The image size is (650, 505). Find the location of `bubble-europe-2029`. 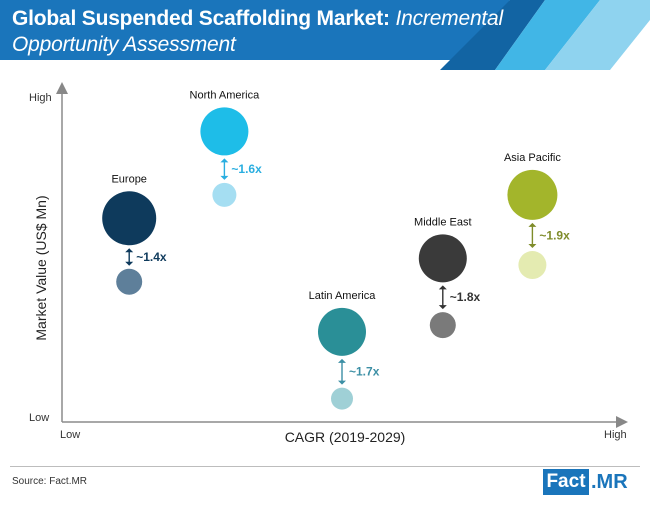

bubble-europe-2029 is located at coordinates (129, 218).